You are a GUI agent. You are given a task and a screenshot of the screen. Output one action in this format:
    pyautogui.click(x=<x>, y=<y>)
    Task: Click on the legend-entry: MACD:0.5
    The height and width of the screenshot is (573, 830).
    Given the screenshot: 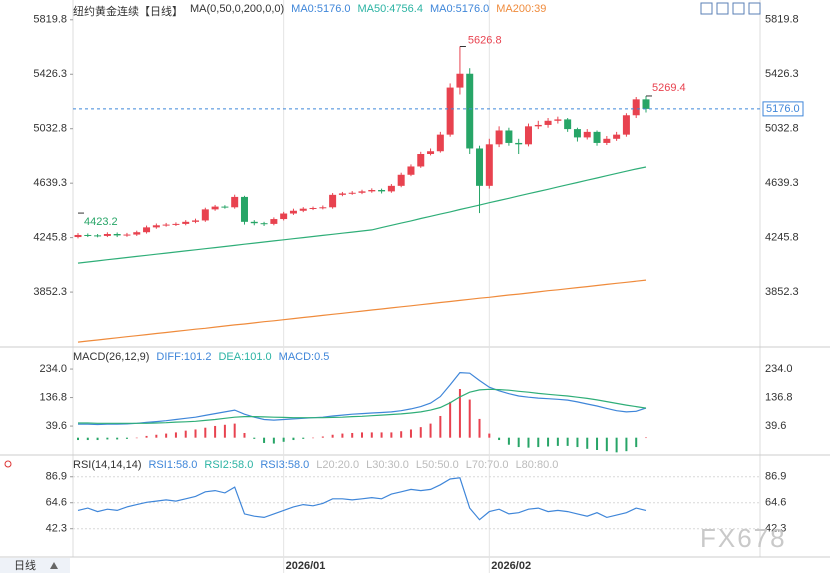 What is the action you would take?
    pyautogui.click(x=304, y=357)
    